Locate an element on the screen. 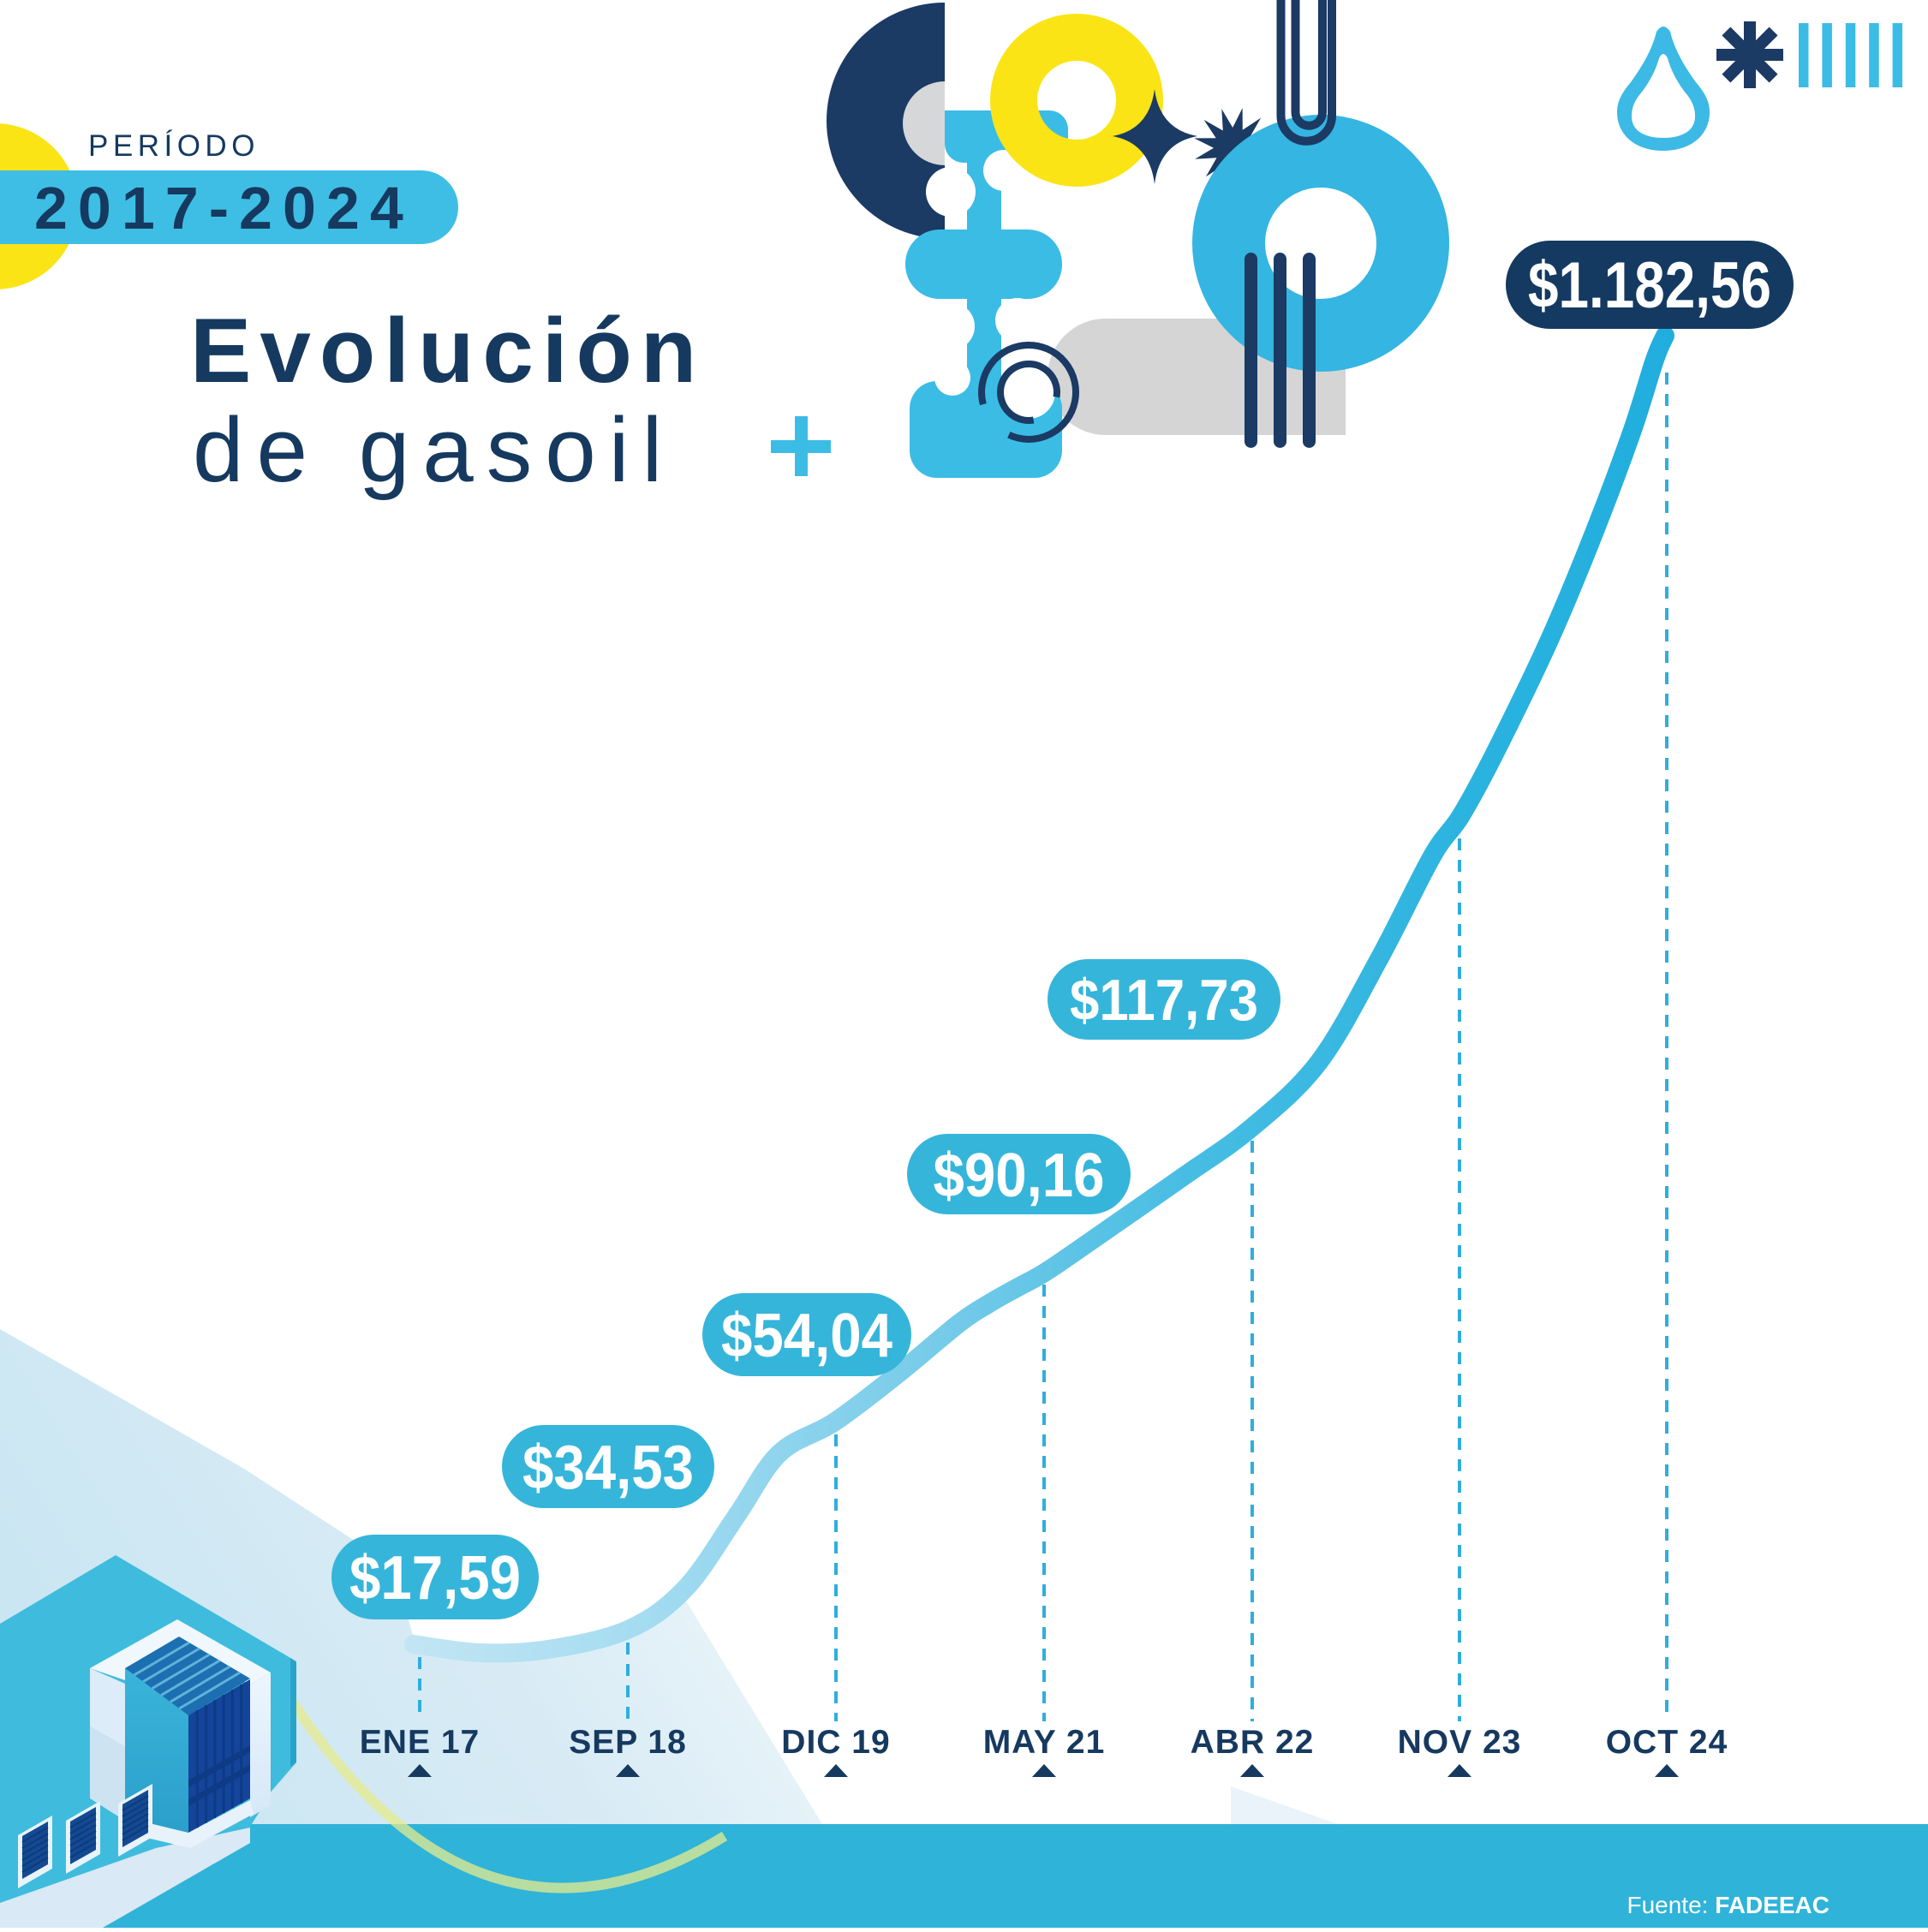 The height and width of the screenshot is (1932, 1928). svg-text: $117,73 is located at coordinates (1164, 1000).